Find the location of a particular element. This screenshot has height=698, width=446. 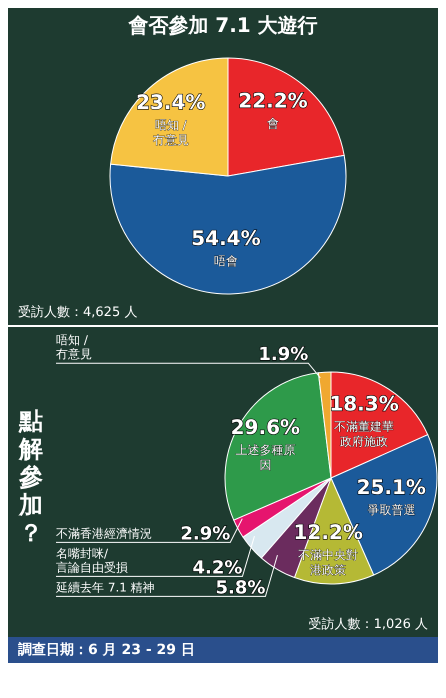

slice-label: 會 is located at coordinates (273, 123).